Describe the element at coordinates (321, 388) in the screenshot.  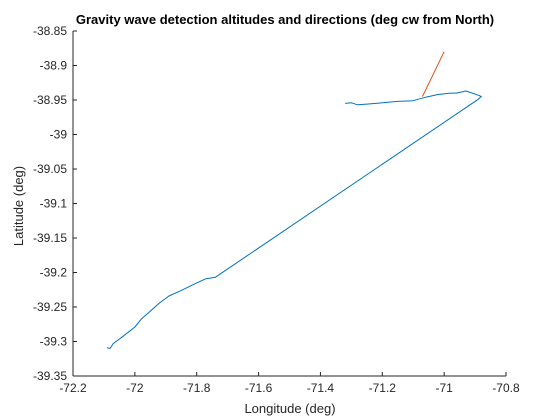
I see `x-tick-label: -71.4` at that location.